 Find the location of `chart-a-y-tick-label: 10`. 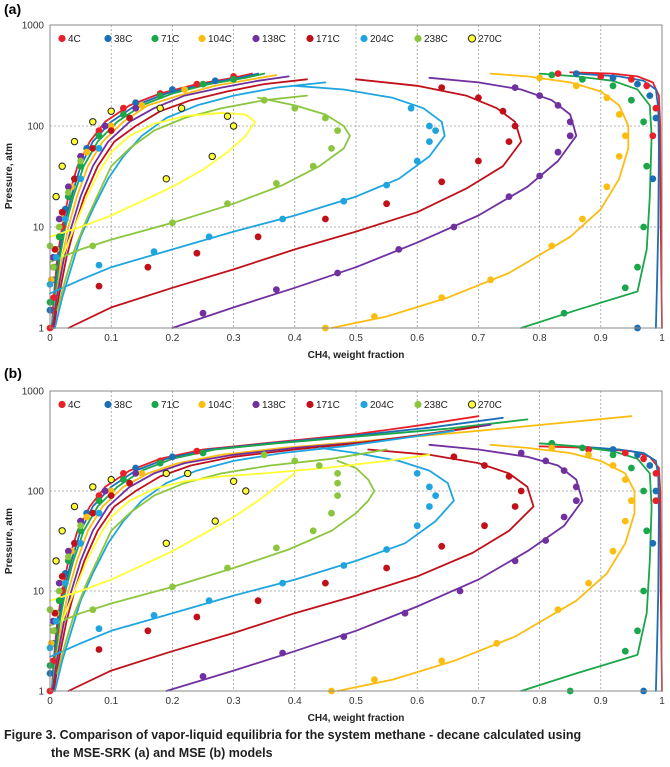

chart-a-y-tick-label: 10 is located at coordinates (39, 228).